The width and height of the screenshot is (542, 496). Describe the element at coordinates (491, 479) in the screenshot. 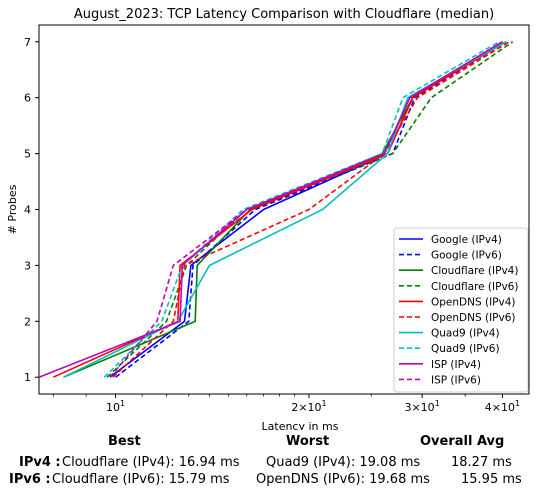

I see `overall-ipv6: 15.95 ms` at that location.